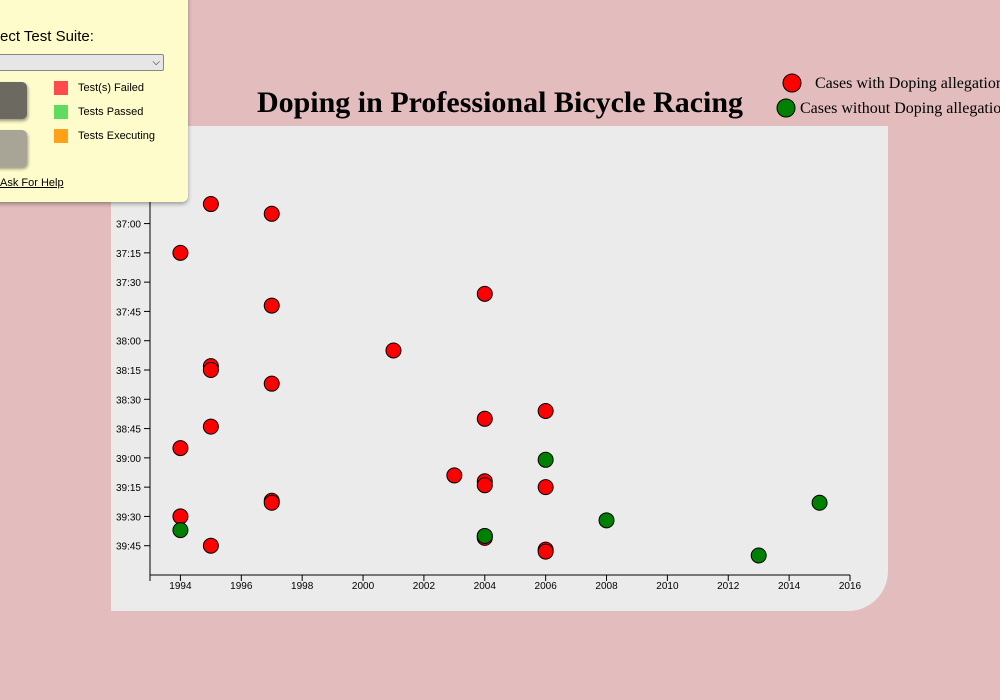 The width and height of the screenshot is (1000, 700). I want to click on legend-label-doping: Cases with Doping allegations, so click(907, 83).